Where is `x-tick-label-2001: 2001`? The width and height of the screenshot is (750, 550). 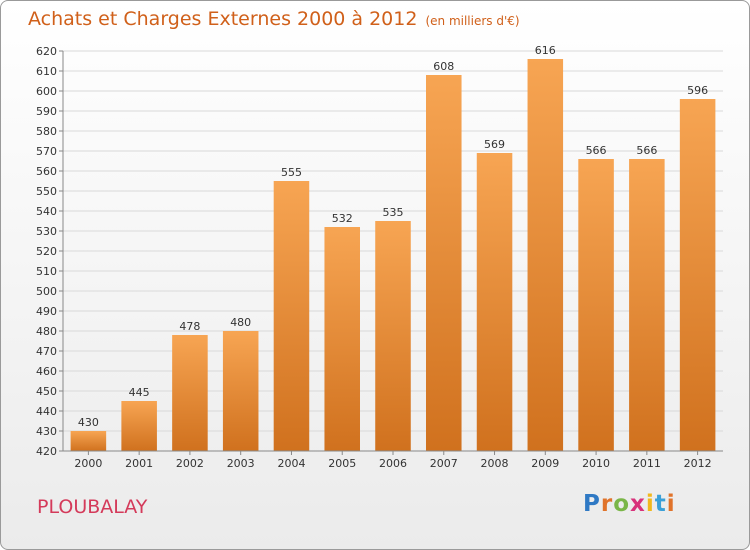 x-tick-label-2001: 2001 is located at coordinates (139, 463).